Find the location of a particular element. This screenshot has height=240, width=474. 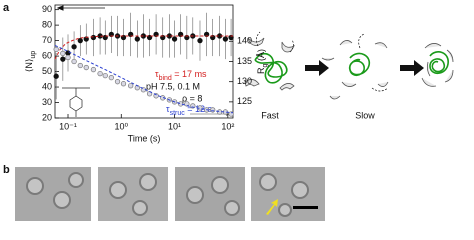

y-tick-label: 20 is located at coordinates (47, 117).